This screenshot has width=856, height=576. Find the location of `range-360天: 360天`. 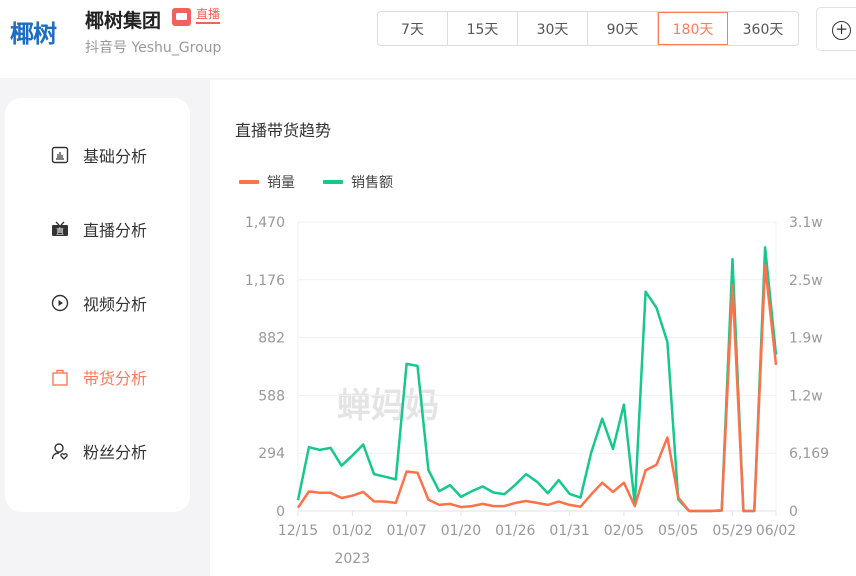

range-360天: 360天 is located at coordinates (763, 29).